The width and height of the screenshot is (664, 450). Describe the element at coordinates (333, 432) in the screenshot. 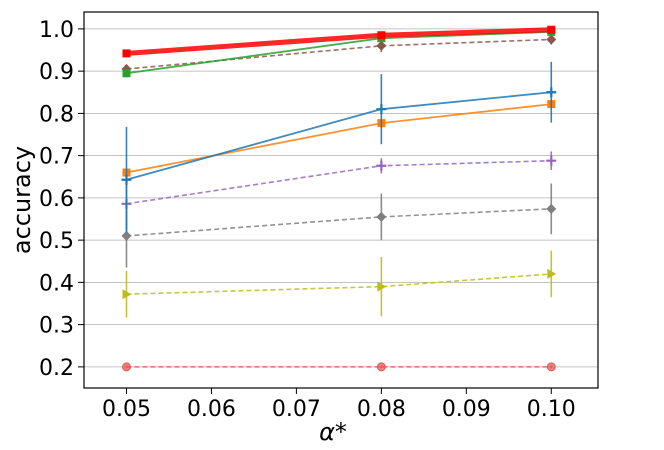

I see `x-axis-label: α*` at that location.